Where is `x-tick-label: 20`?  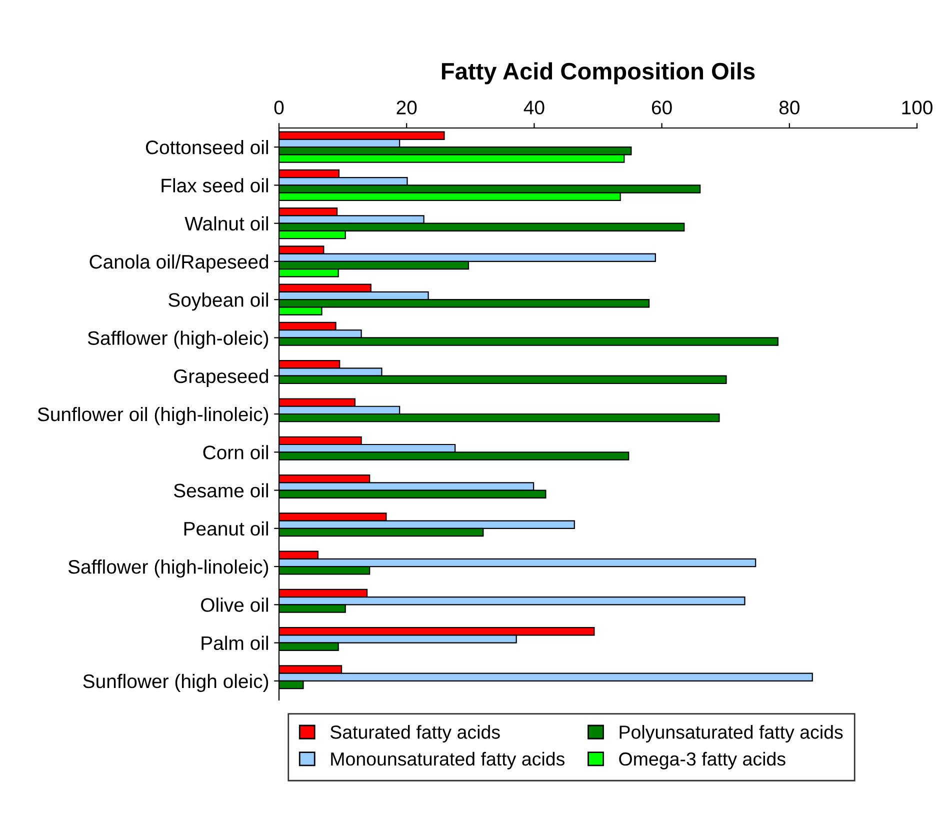
x-tick-label: 20 is located at coordinates (406, 107).